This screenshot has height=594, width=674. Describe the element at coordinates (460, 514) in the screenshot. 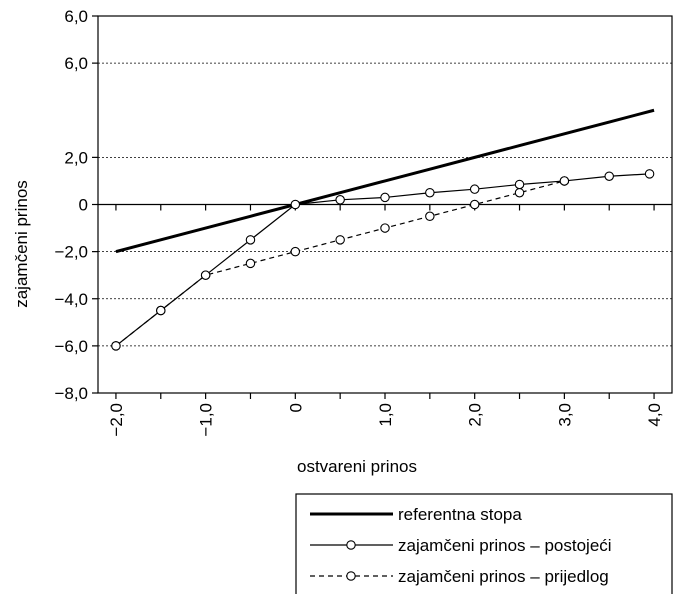

I see `legend-label-1: referentna stopa` at that location.